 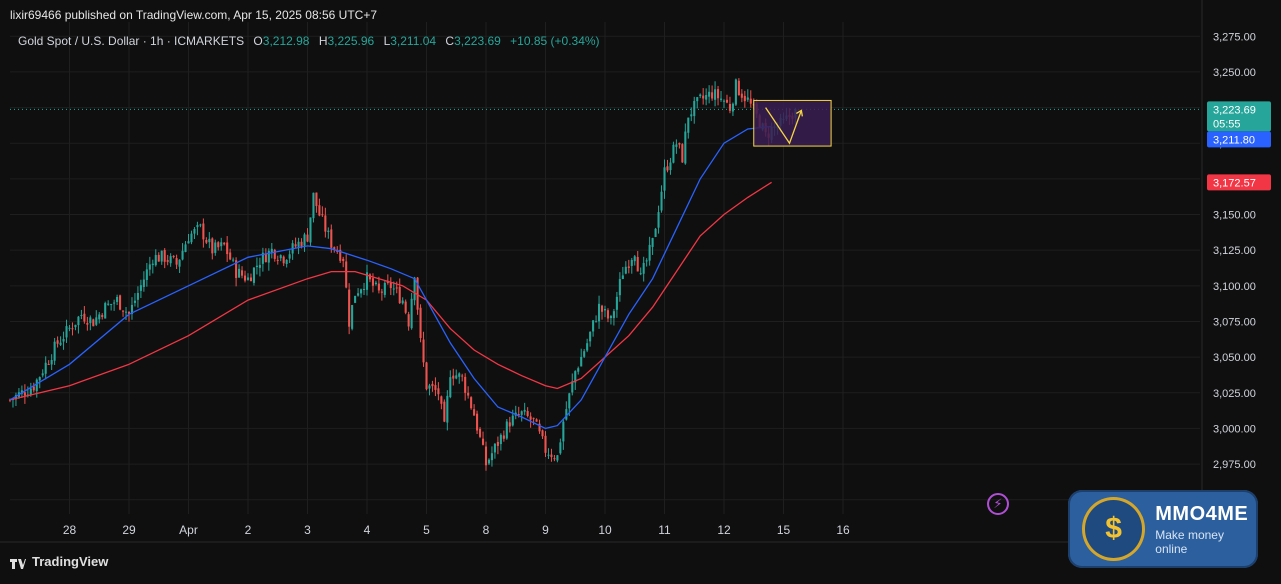 I want to click on last-price-tag-text: 3,223.69, so click(x=1234, y=110).